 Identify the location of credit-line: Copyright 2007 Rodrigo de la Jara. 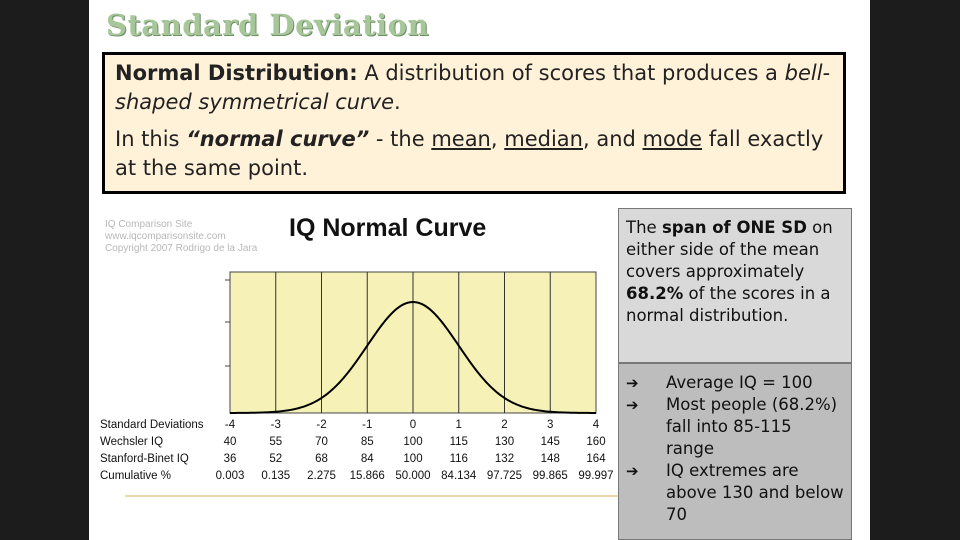
(181, 248).